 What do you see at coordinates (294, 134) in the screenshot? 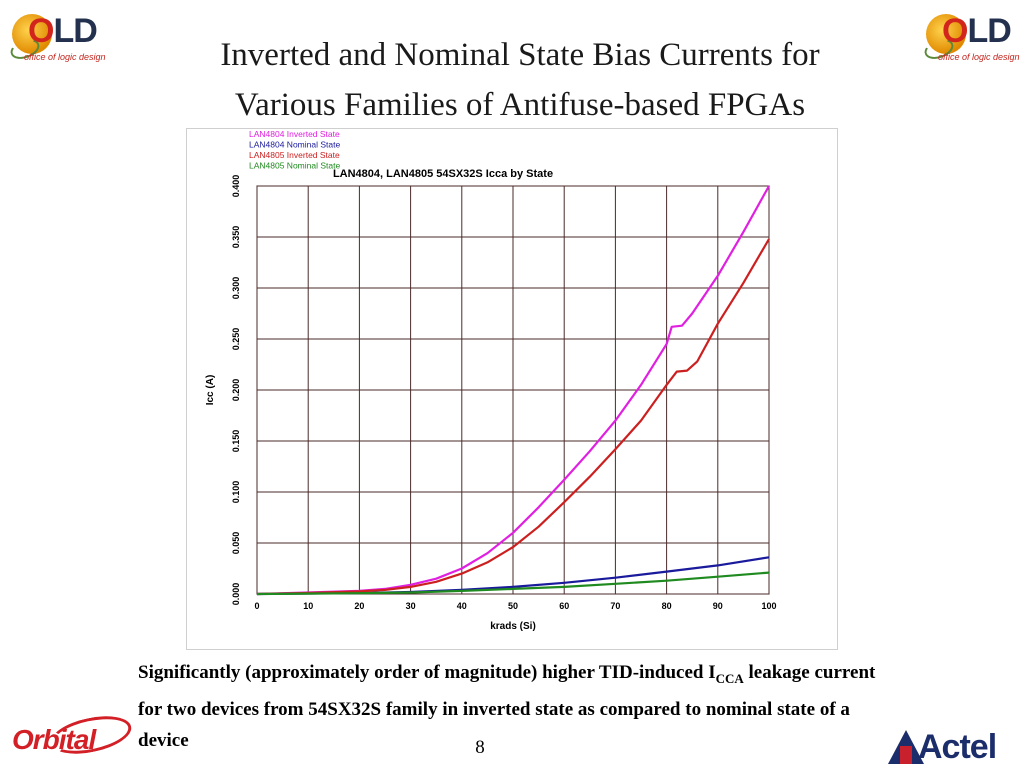
I see `legend-entry: LAN4804 Inverted State` at bounding box center [294, 134].